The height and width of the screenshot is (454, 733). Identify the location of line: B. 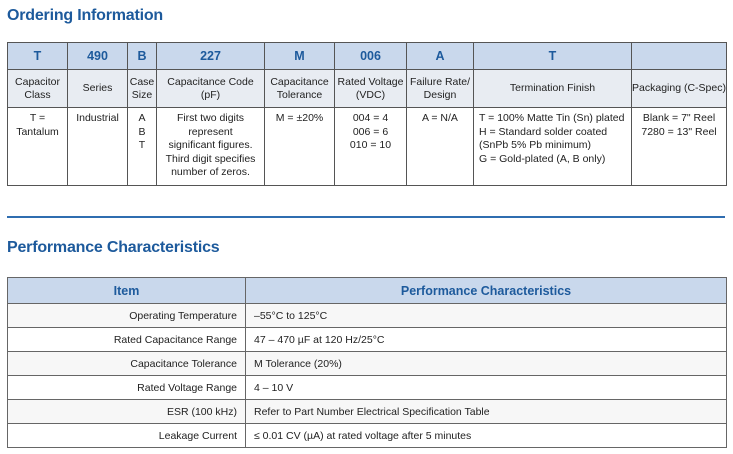
(142, 131).